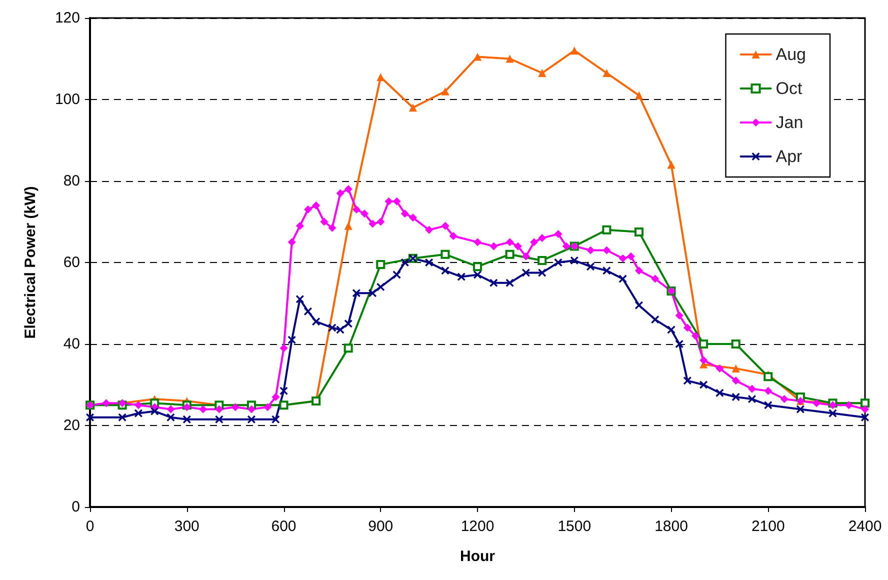 The width and height of the screenshot is (888, 580). Describe the element at coordinates (71, 262) in the screenshot. I see `y-tick-label: 60` at that location.